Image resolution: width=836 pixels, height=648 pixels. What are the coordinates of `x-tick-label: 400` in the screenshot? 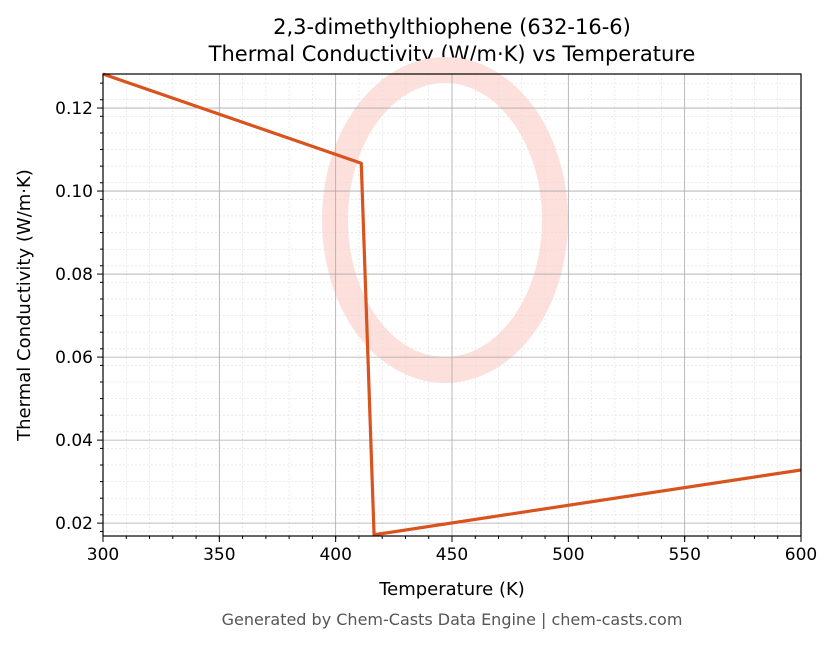 It's located at (335, 555).